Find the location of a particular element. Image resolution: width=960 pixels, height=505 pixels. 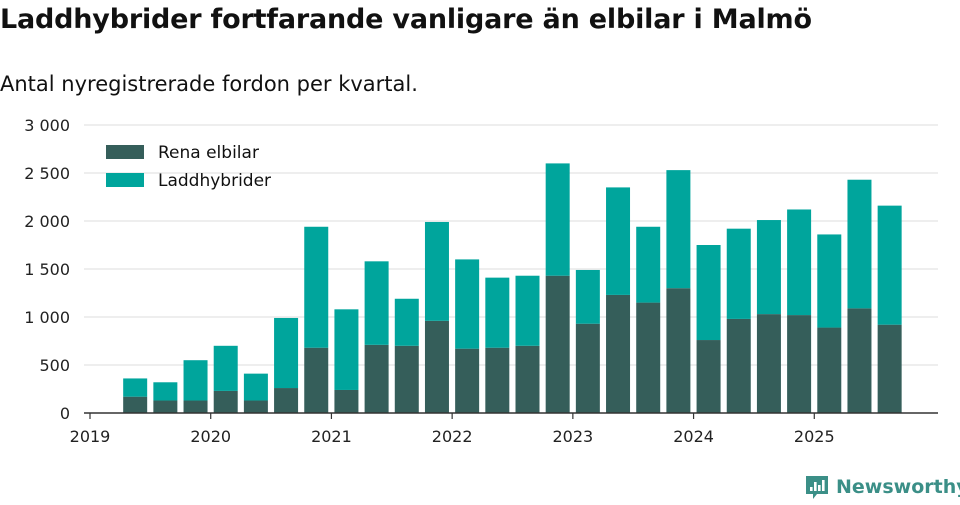

x-tick-label: 2020 is located at coordinates (210, 436).